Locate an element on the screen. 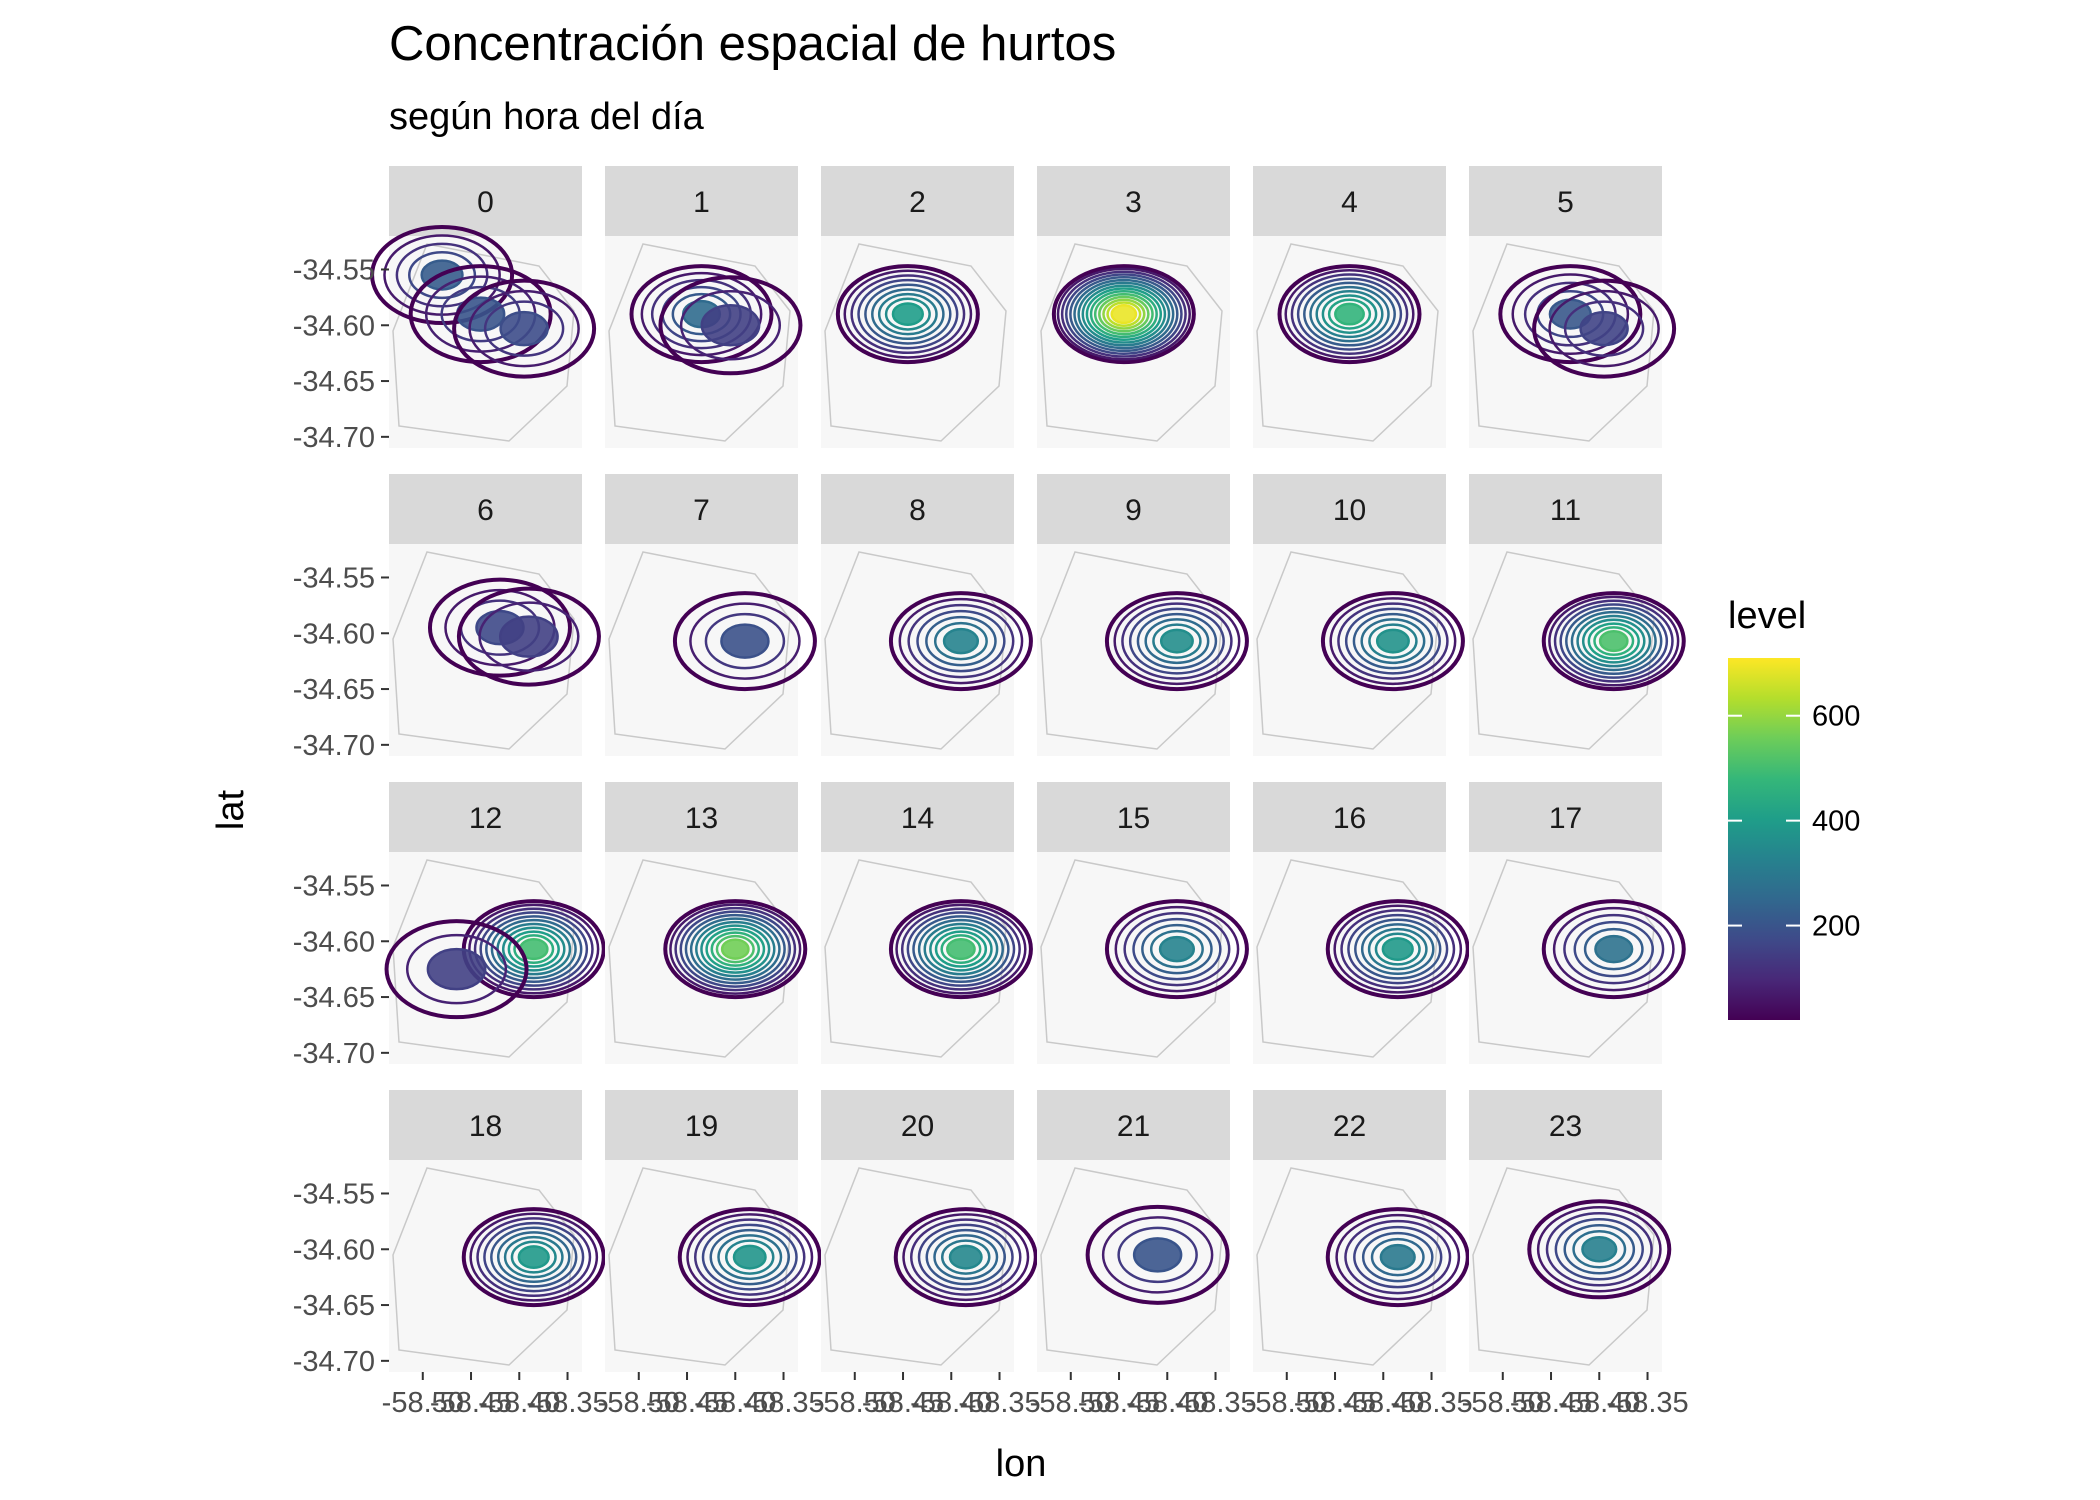 The height and width of the screenshot is (1500, 2100). facet-panel-9: 9 is located at coordinates (1143, 615).